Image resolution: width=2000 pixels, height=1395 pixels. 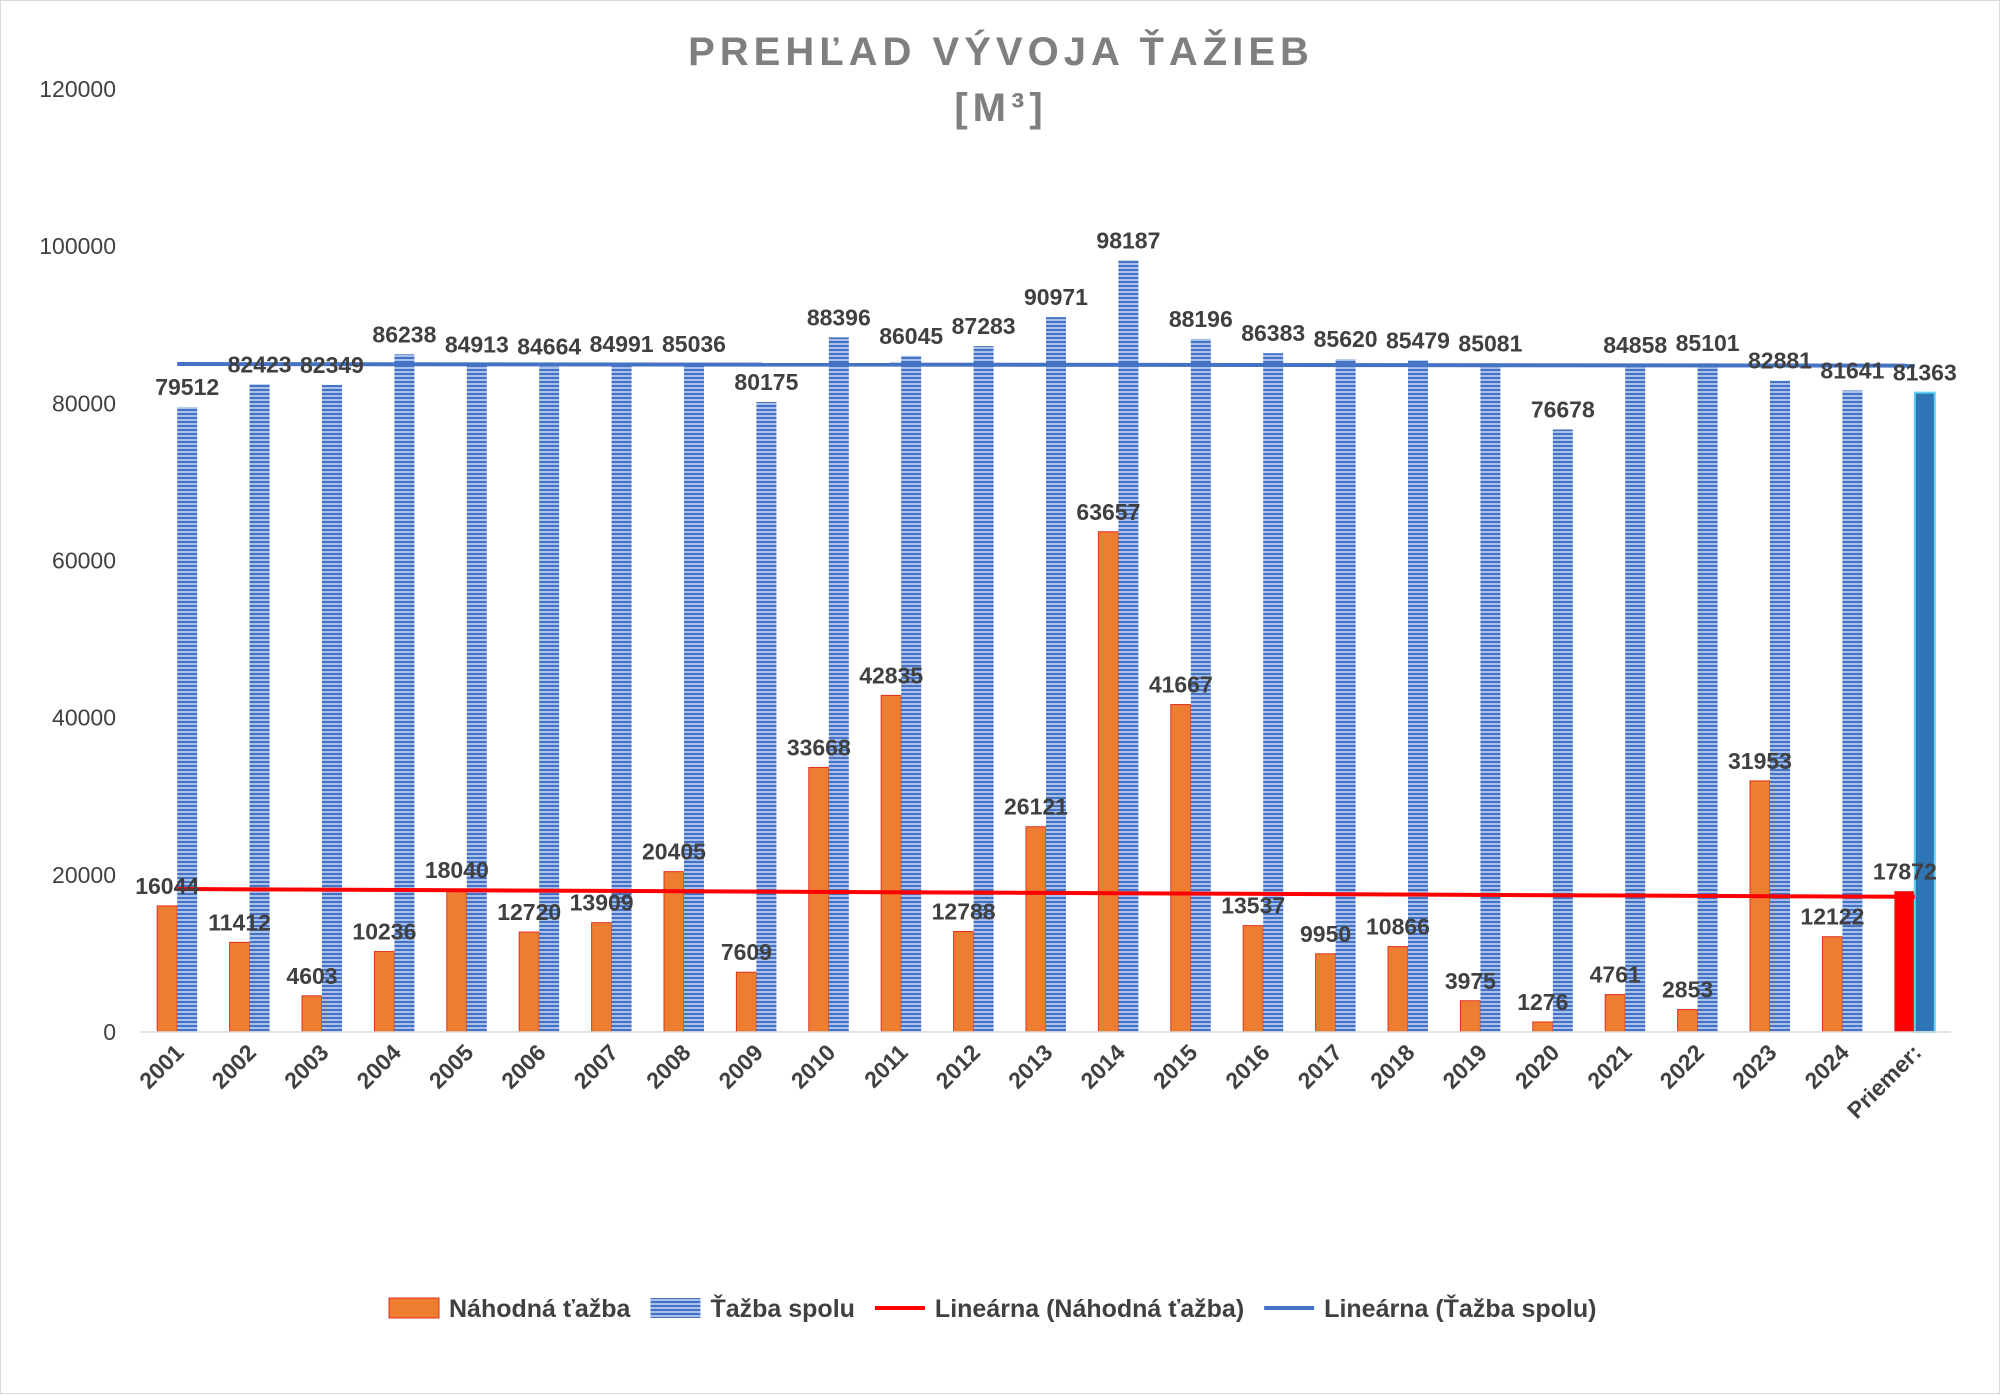 What do you see at coordinates (668, 1066) in the screenshot?
I see `x-tick-label: 2008` at bounding box center [668, 1066].